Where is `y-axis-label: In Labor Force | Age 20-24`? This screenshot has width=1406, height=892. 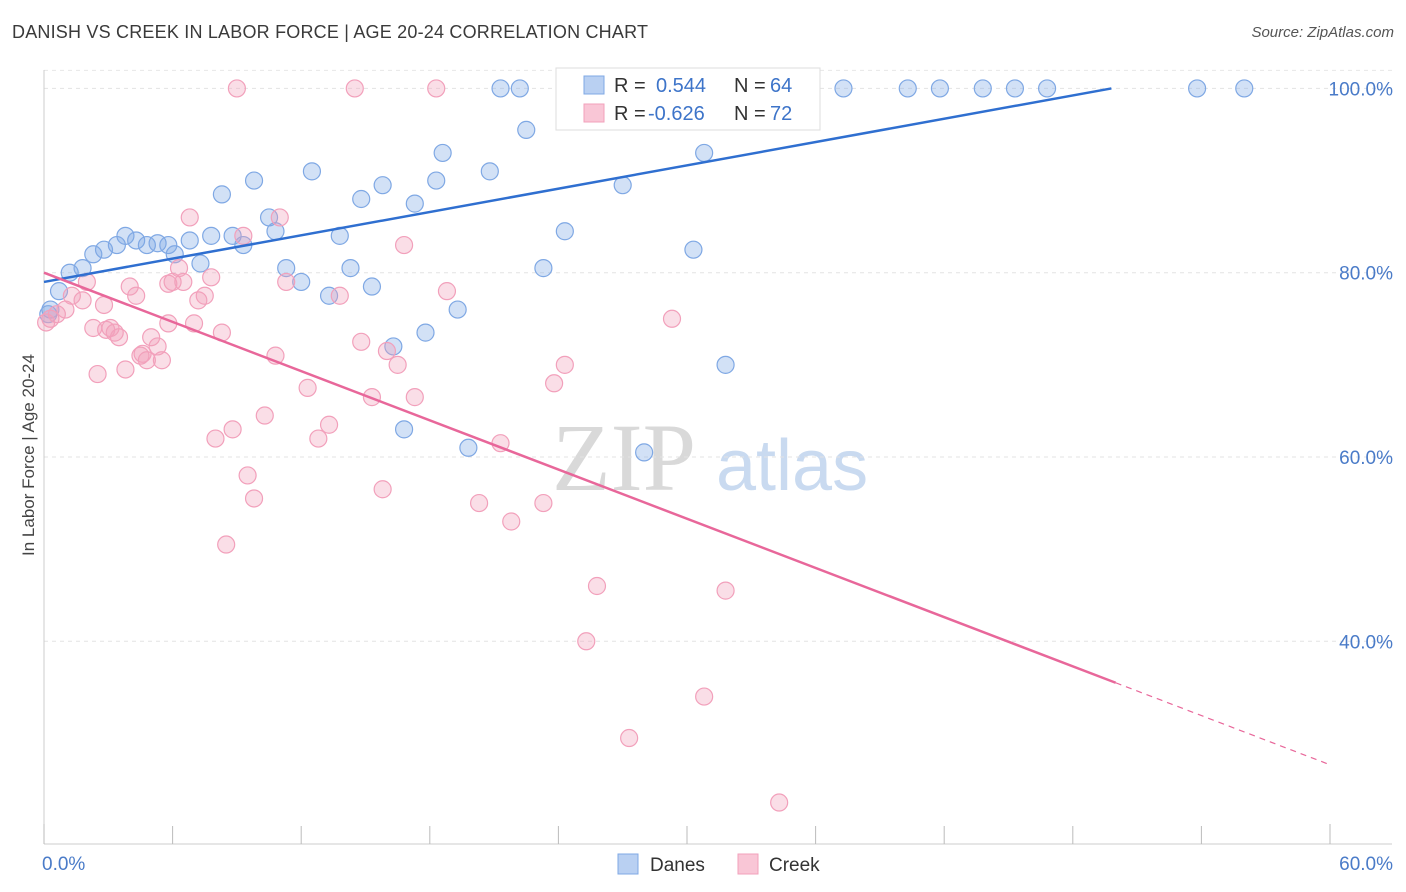
y-axis-label: In Labor Force | Age 20-24 is located at coordinates (28, 455).